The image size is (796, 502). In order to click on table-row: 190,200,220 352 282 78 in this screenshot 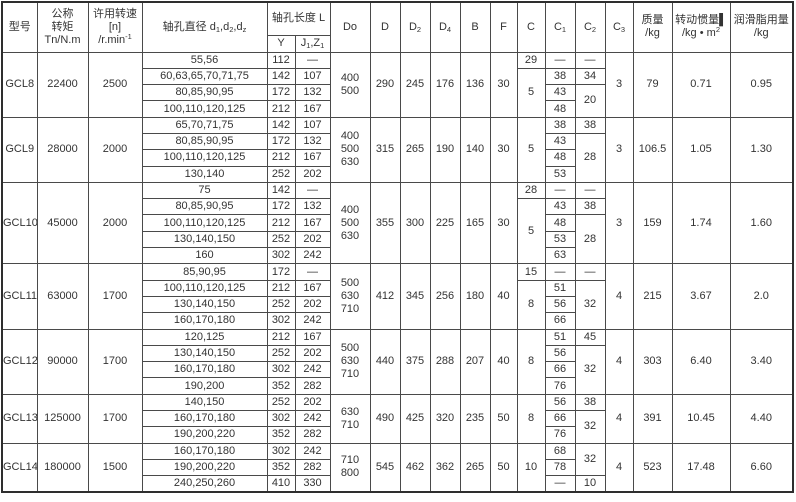, I will do `click(397, 467)`.